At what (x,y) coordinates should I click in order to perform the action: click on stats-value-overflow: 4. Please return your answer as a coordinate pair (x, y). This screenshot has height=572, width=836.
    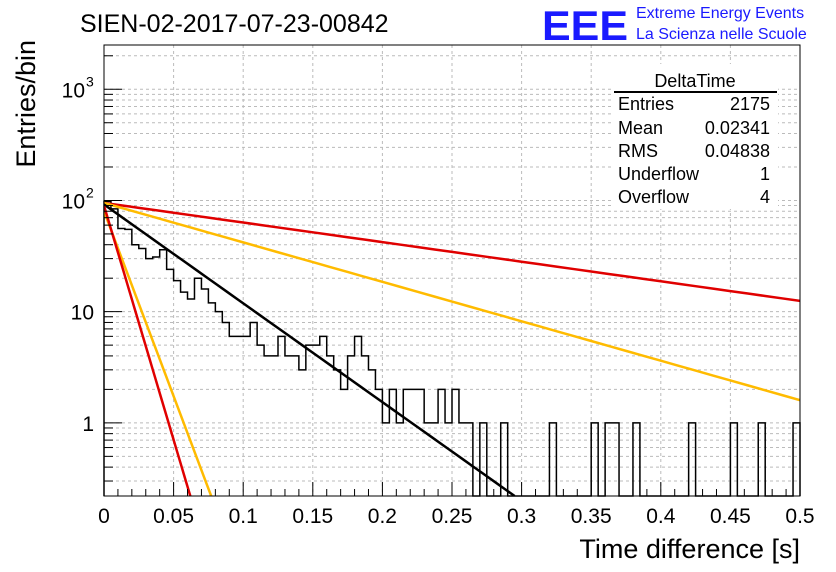
    Looking at the image, I should click on (765, 197).